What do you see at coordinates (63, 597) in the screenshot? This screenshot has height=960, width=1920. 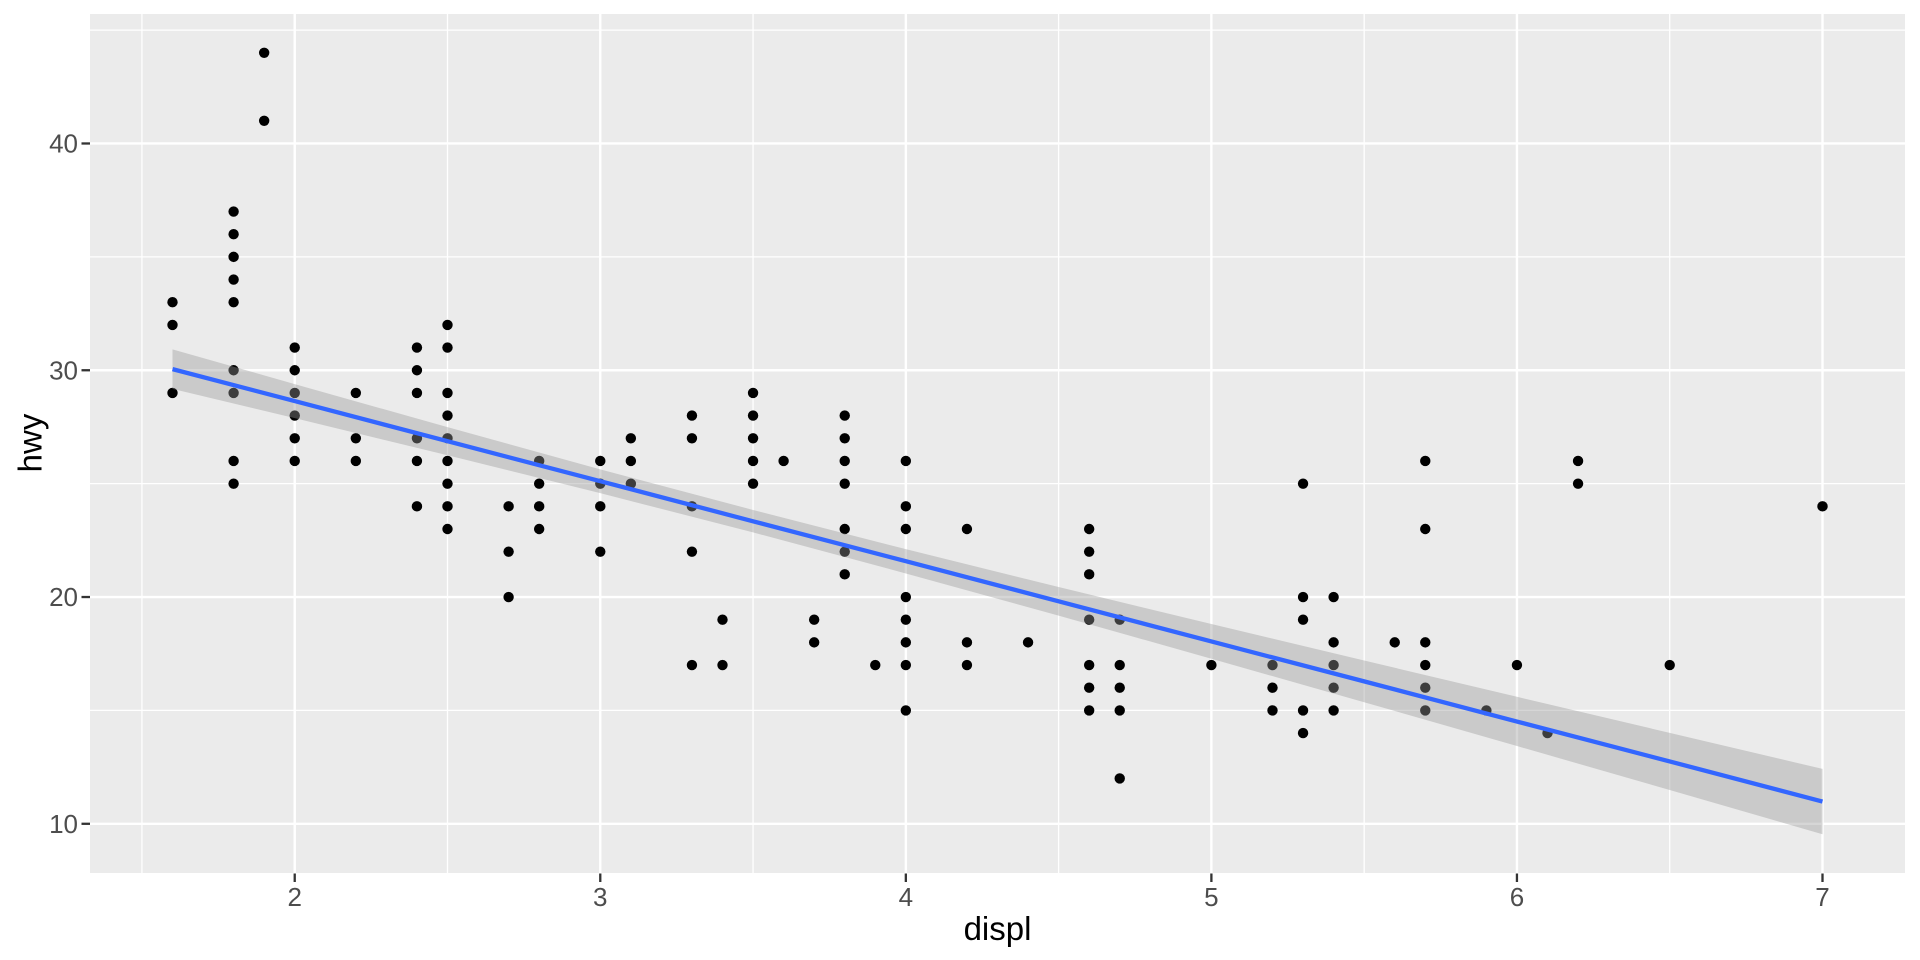 I see `y-tick-label: 20` at bounding box center [63, 597].